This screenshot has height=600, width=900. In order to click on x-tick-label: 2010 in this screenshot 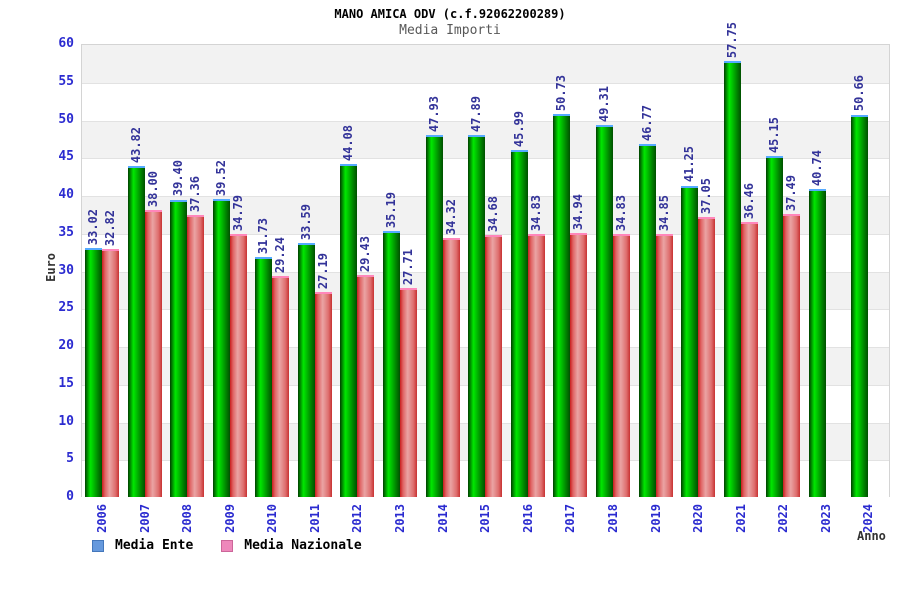, I will do `click(272, 518)`.